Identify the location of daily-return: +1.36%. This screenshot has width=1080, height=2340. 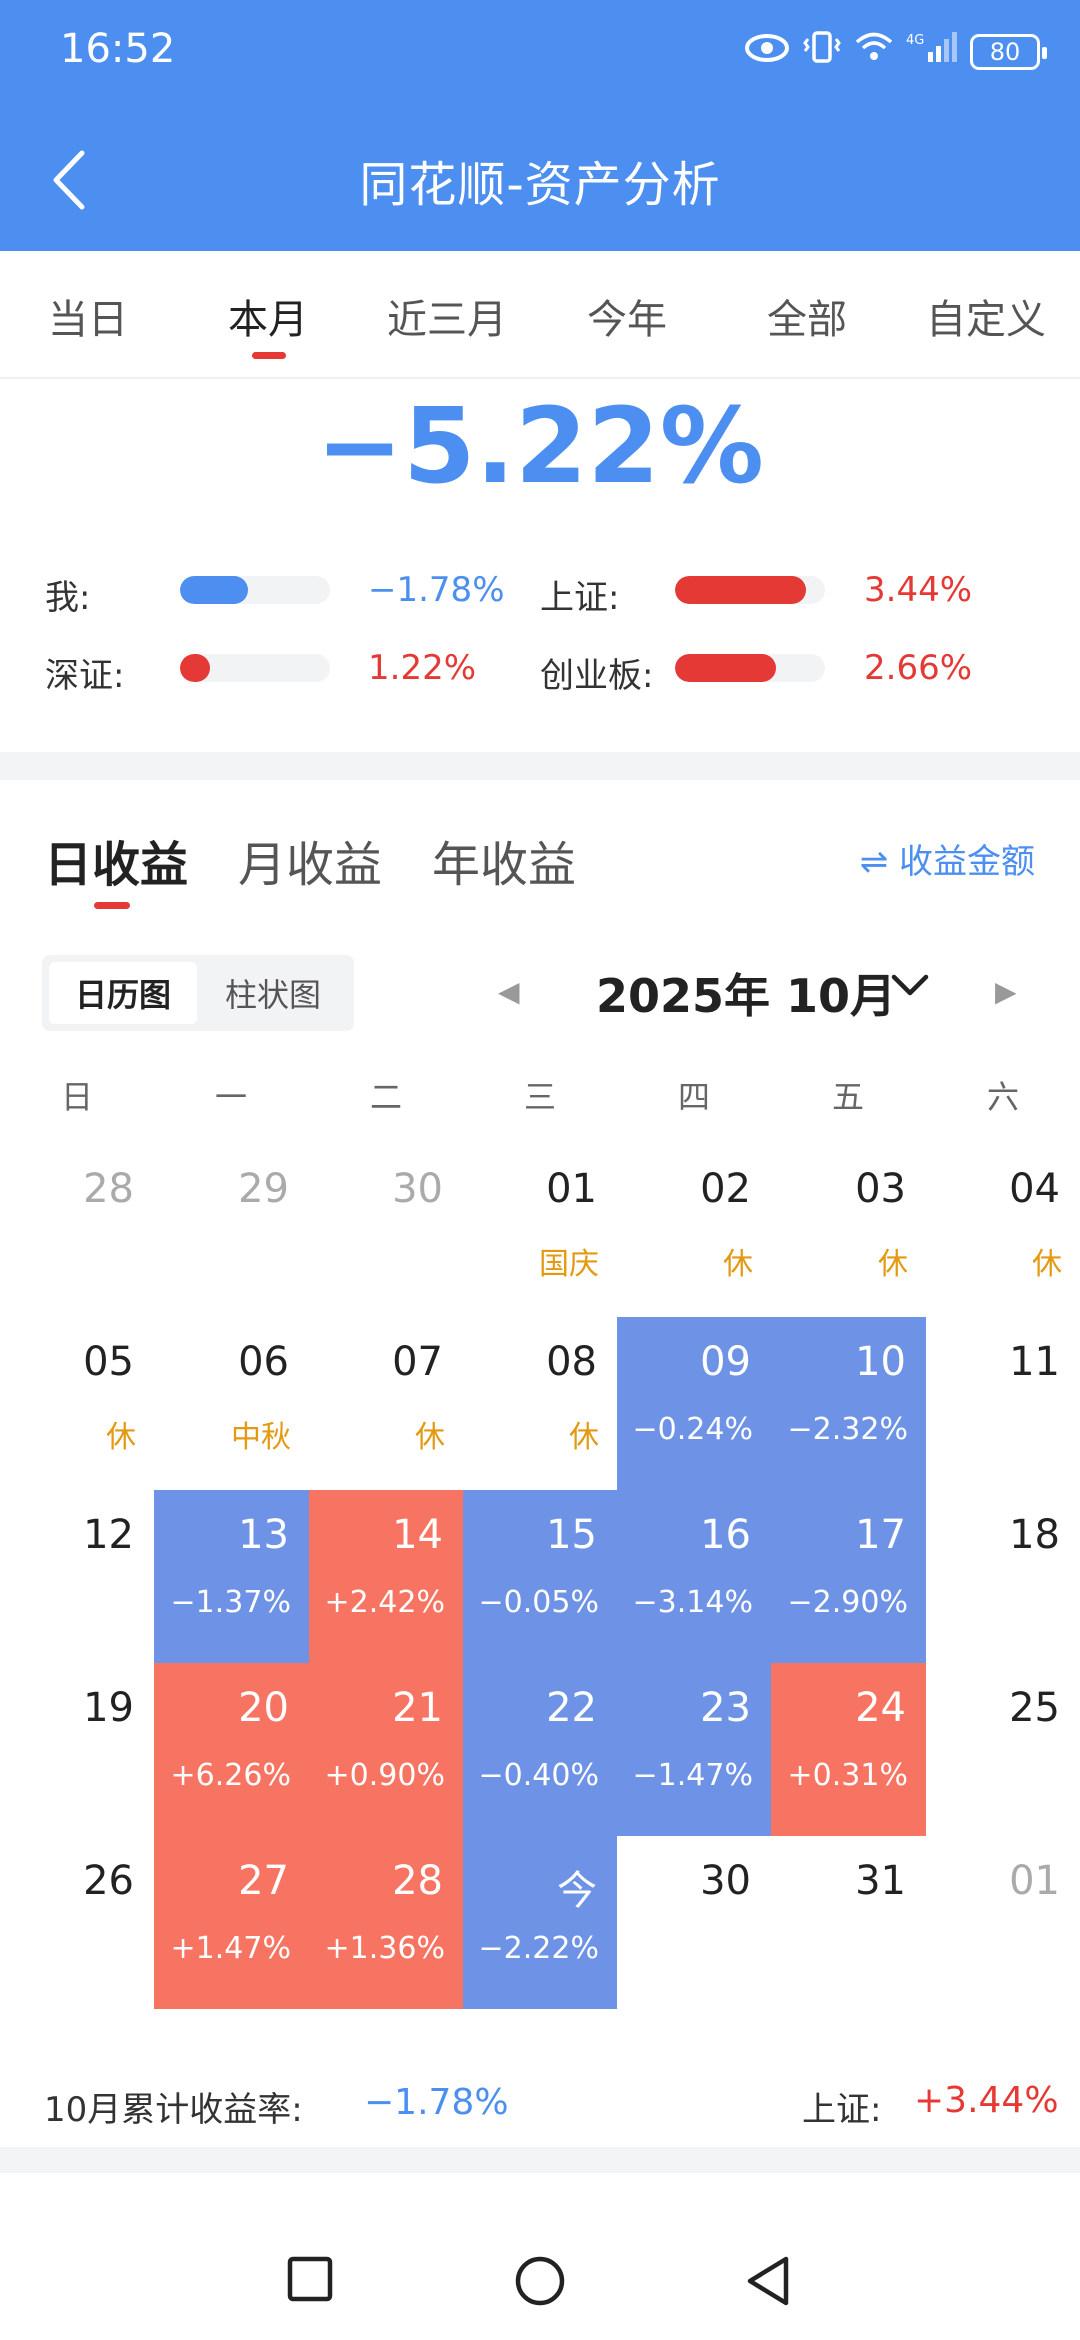
(384, 1948).